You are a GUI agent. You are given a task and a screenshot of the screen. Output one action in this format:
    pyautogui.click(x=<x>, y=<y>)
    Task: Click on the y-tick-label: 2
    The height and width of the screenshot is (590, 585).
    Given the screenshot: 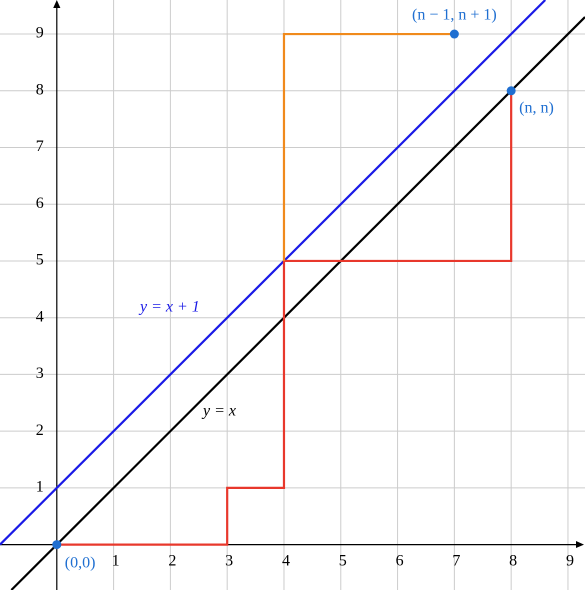 What is the action you would take?
    pyautogui.click(x=40, y=430)
    